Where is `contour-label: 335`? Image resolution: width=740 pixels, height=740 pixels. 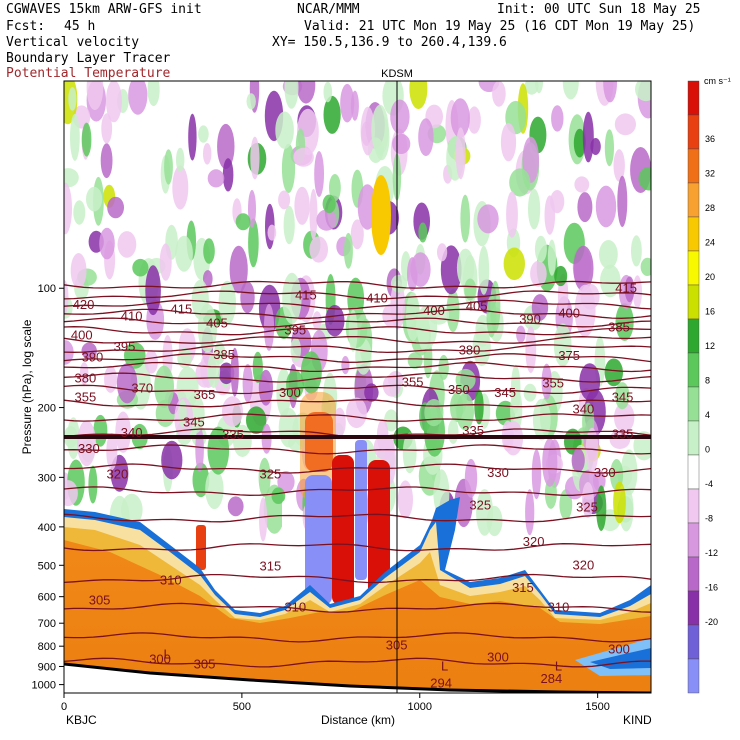
contour-label: 335 is located at coordinates (233, 434).